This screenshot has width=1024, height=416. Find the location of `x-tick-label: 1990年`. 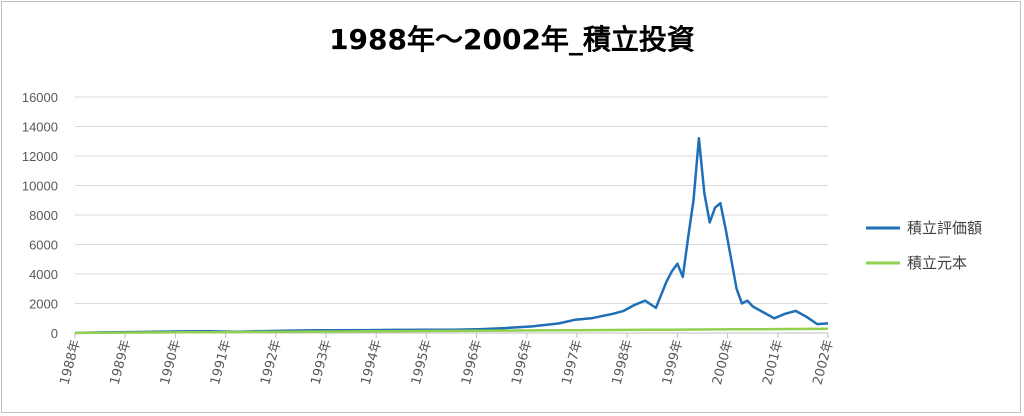

x-tick-label: 1990年 is located at coordinates (171, 362).